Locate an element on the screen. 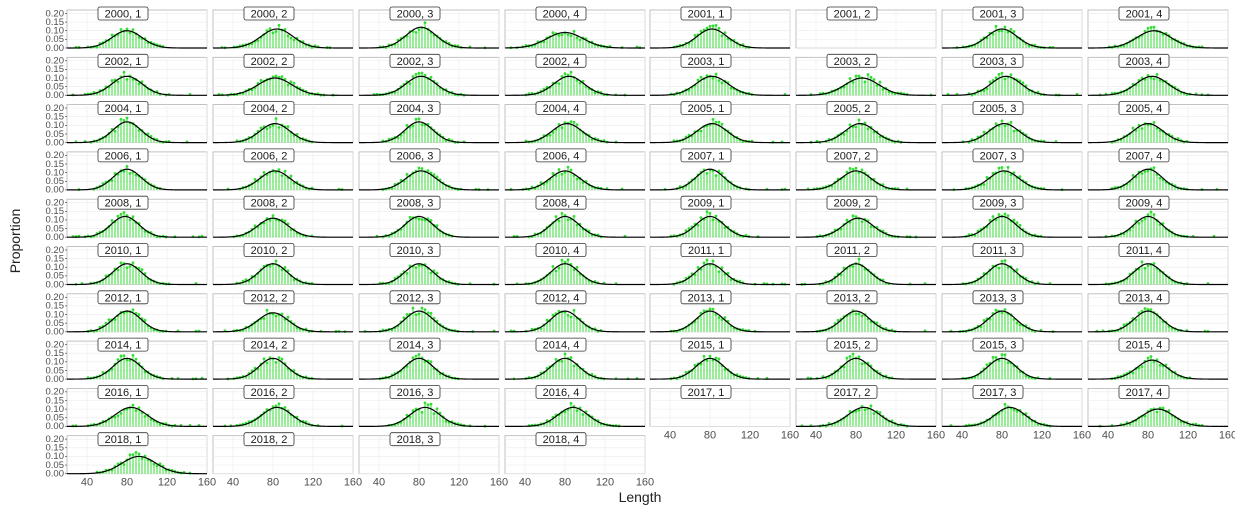 Image resolution: width=1235 pixels, height=513 pixels. facet-panel: 2009, 3 is located at coordinates (1012, 217).